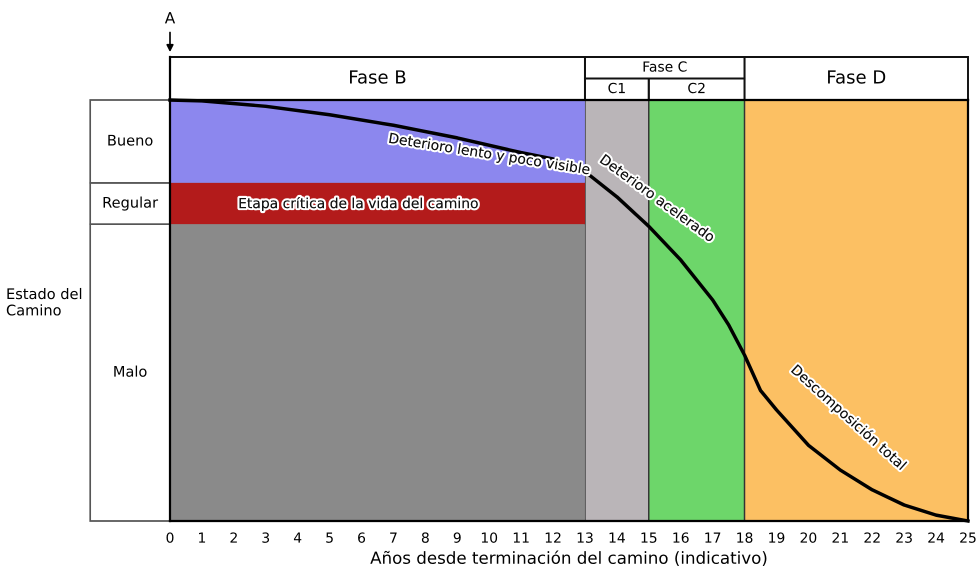 Image resolution: width=979 pixels, height=583 pixels. I want to click on text: Fase C, so click(665, 66).